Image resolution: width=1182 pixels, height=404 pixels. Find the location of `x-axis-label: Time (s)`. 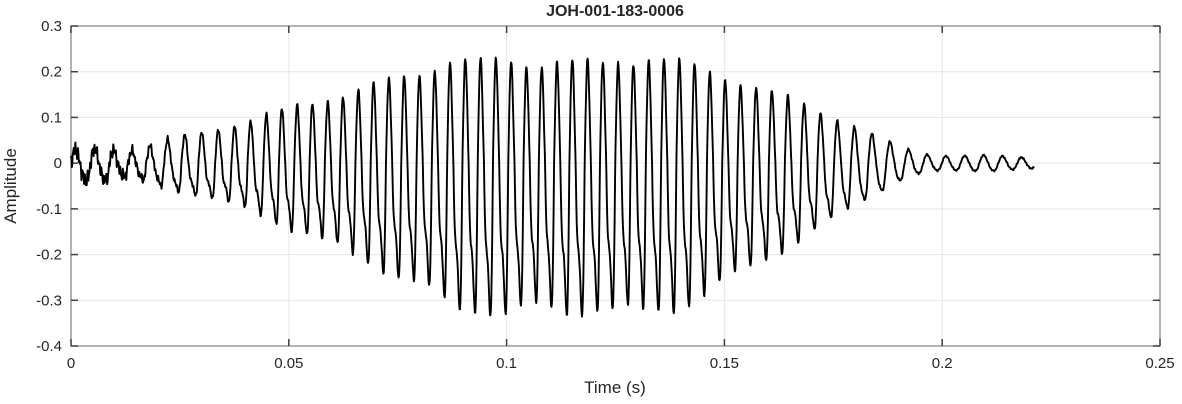

x-axis-label: Time (s) is located at coordinates (615, 387).